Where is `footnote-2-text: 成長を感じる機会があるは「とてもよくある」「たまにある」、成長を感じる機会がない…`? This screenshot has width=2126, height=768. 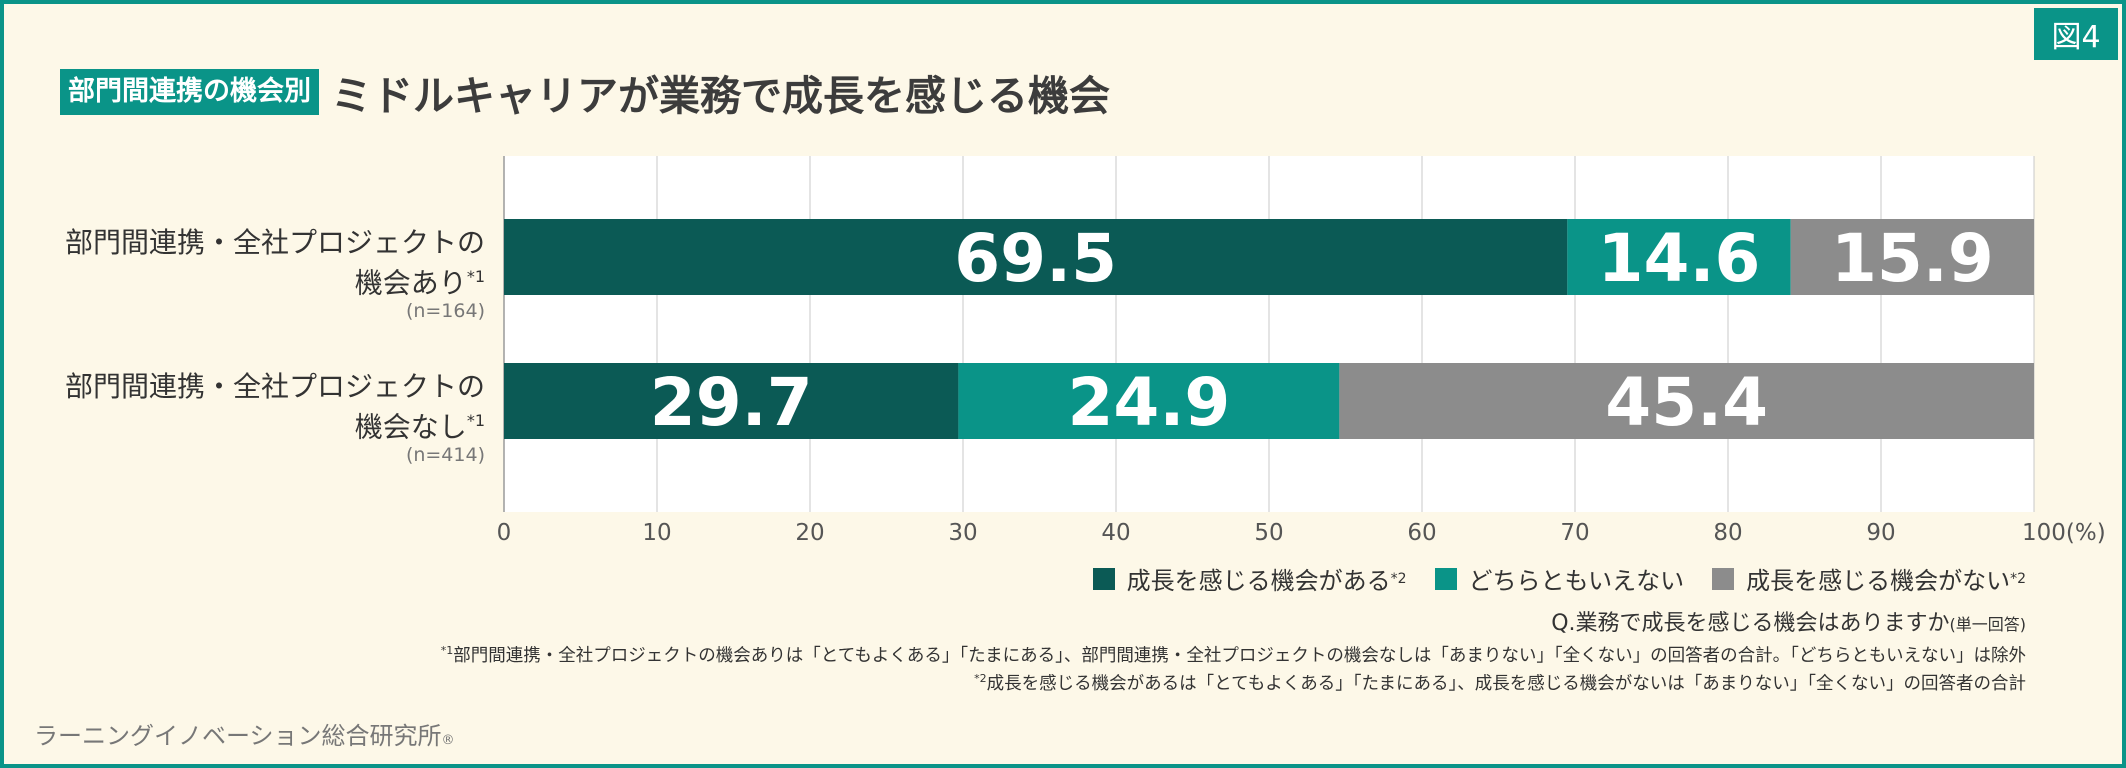
footnote-2-text: 成長を感じる機会があるは「とてもよくある」「たまにある」、成長を感じる機会がない… is located at coordinates (1506, 684).